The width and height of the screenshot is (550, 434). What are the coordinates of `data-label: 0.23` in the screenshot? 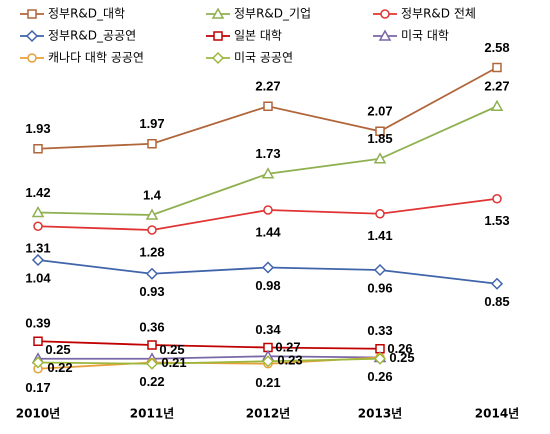 It's located at (289, 360).